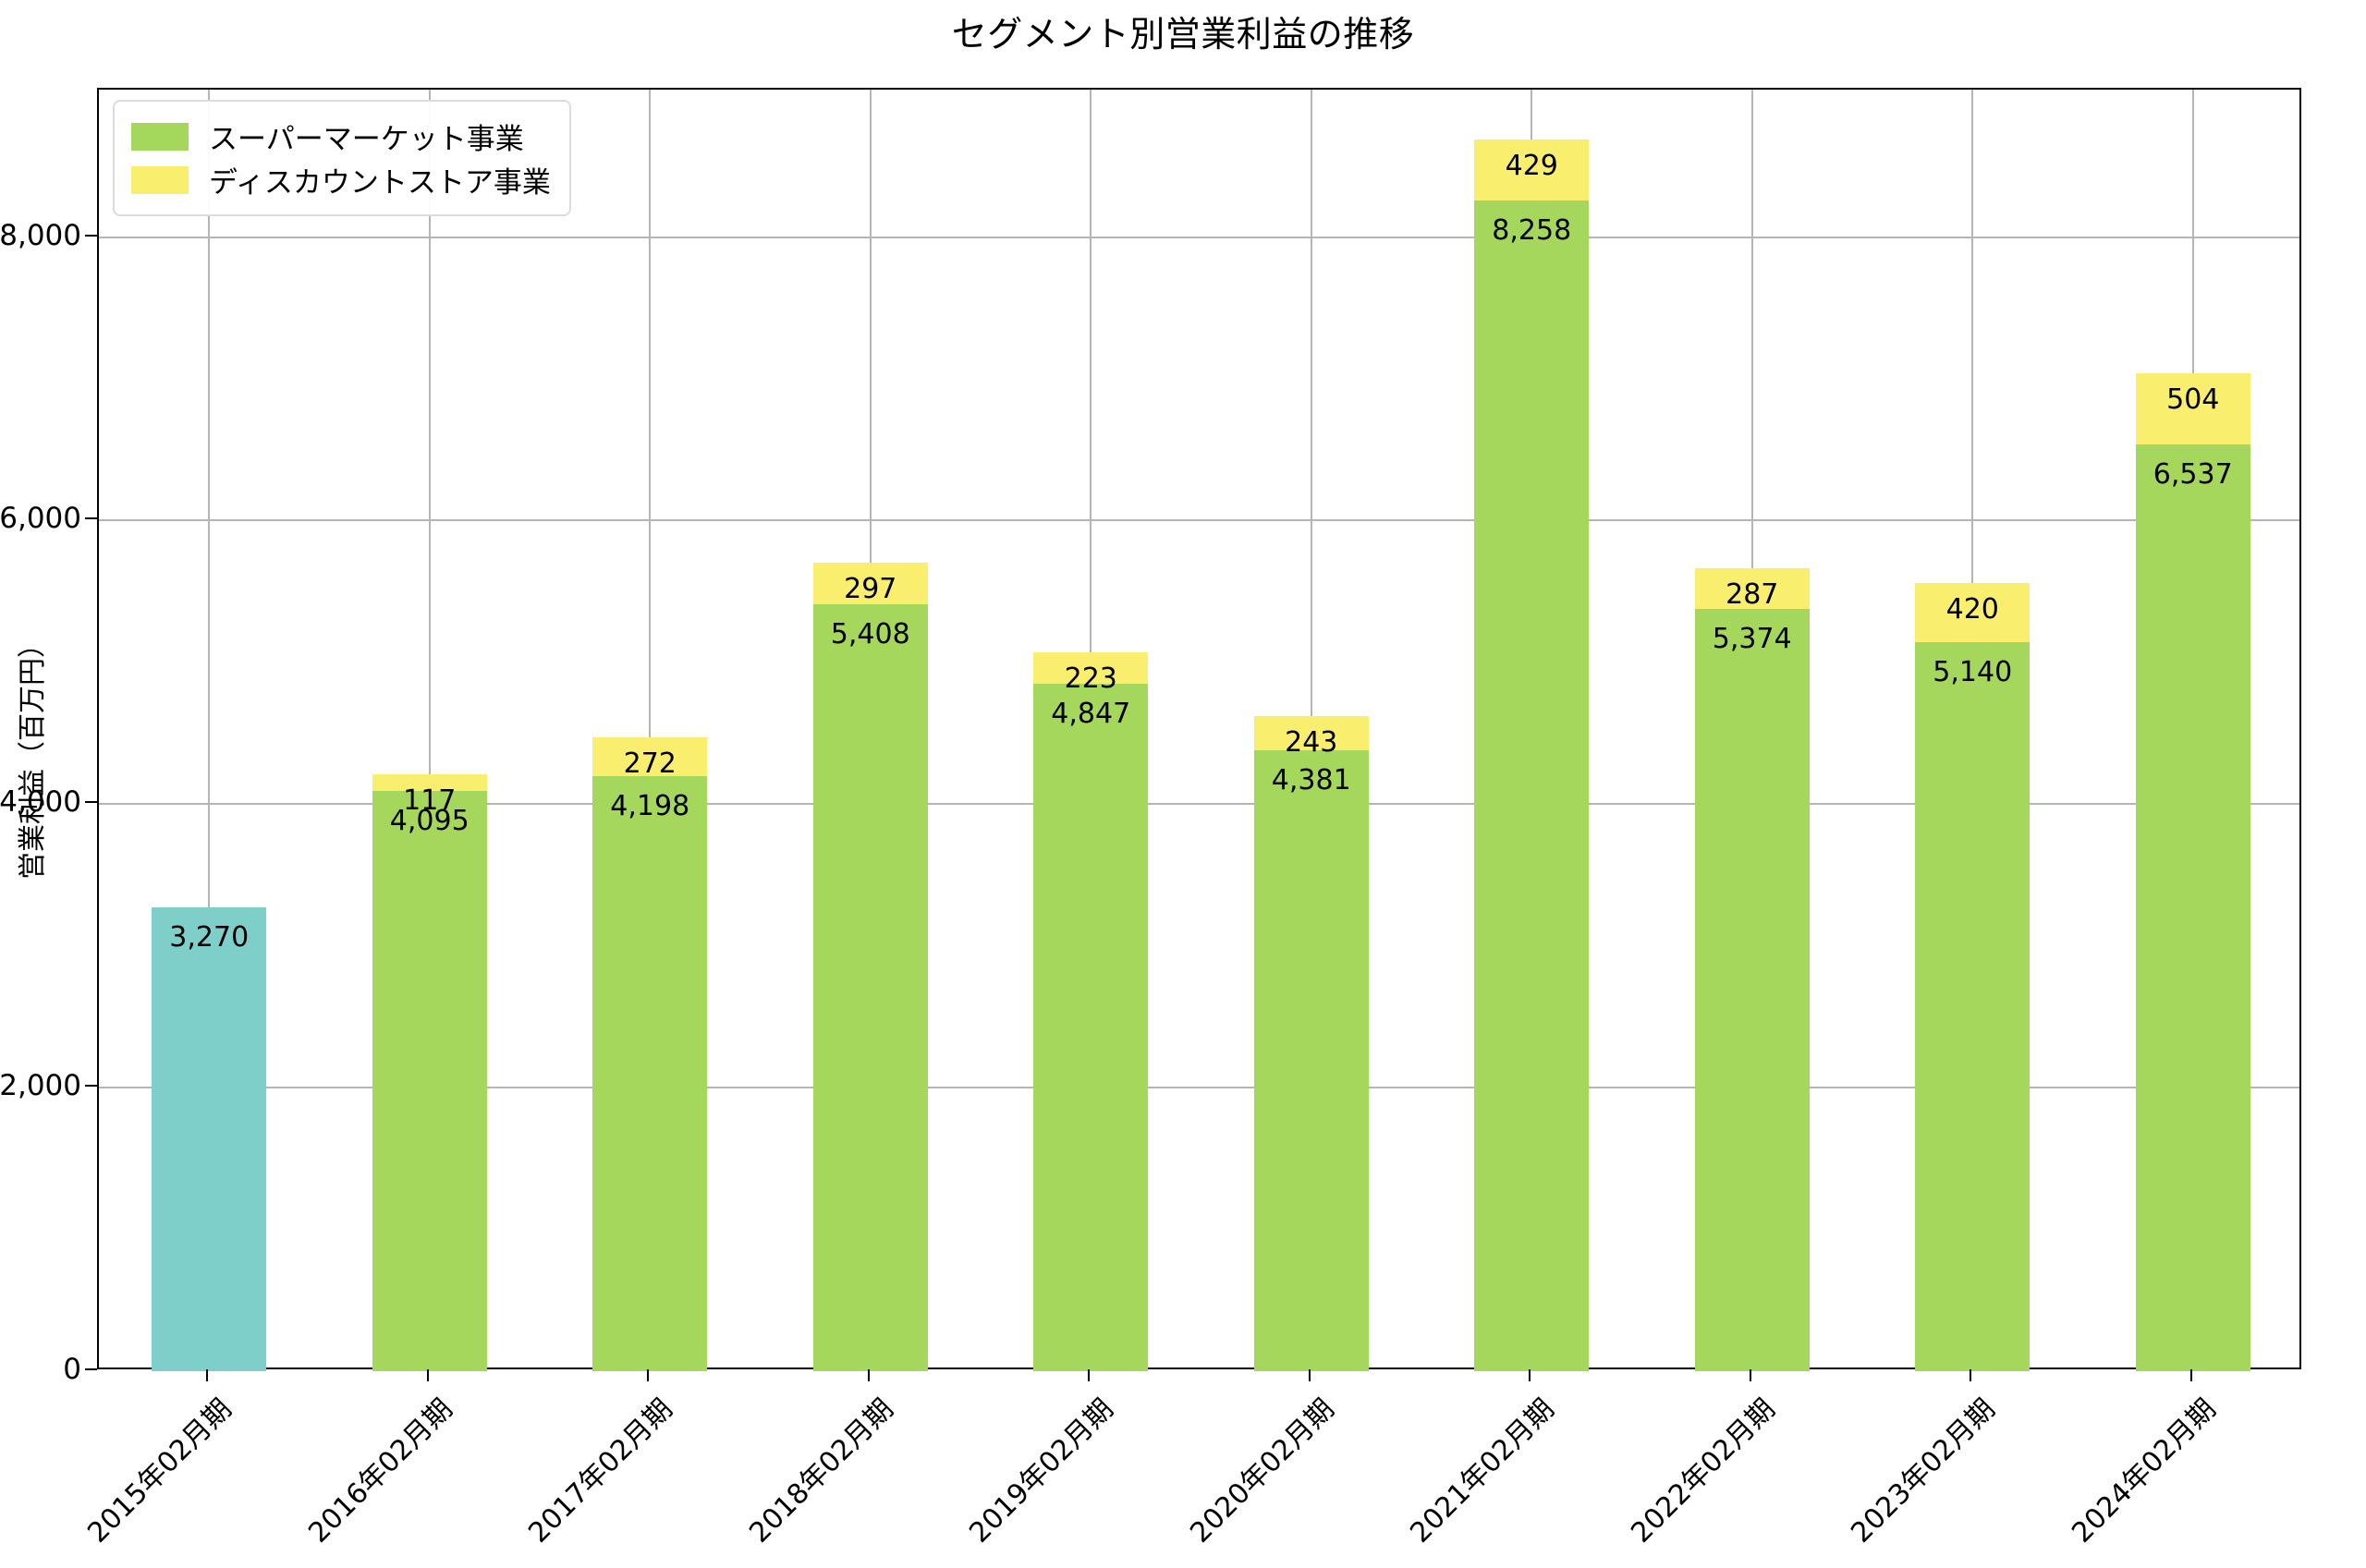  What do you see at coordinates (1311, 742) in the screenshot?
I see `bar-value-label: 243` at bounding box center [1311, 742].